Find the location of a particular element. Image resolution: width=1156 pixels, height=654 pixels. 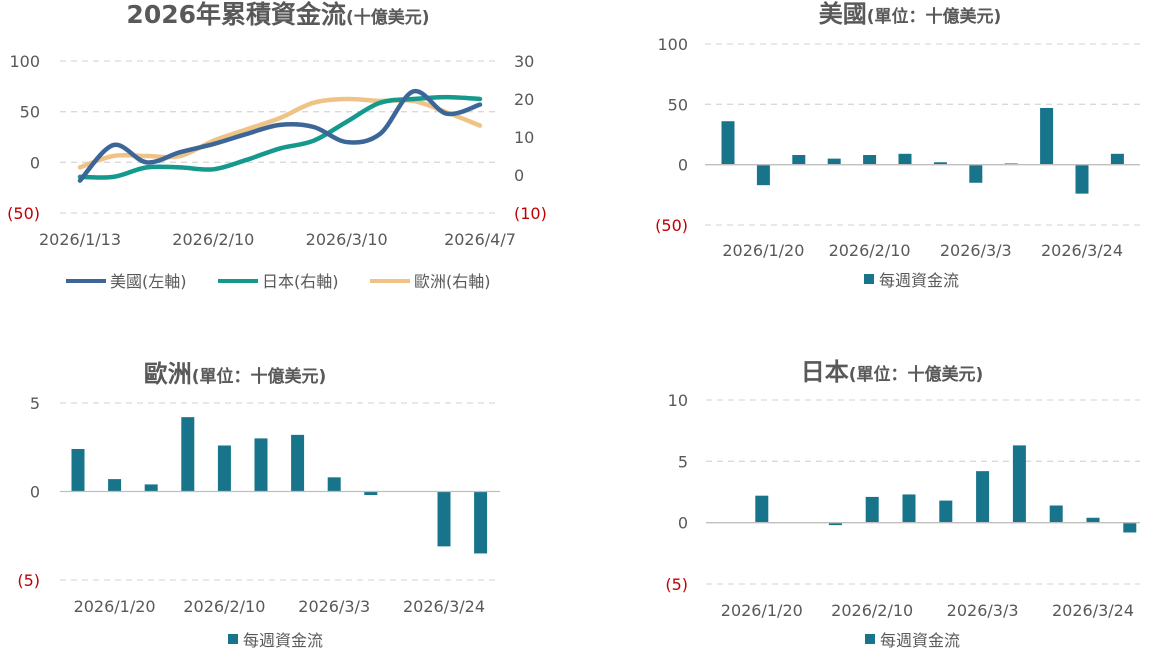

chart-title: 2026年累積資金流(十億美元) is located at coordinates (277, 14).